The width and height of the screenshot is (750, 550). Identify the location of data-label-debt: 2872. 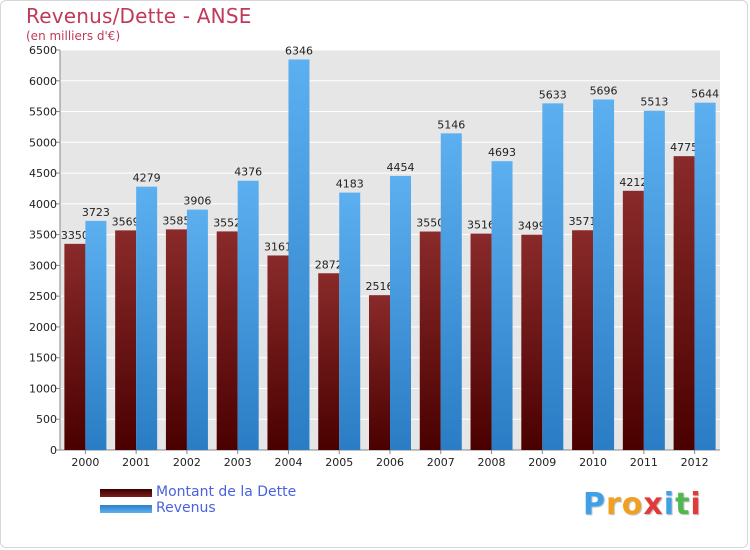
(329, 264).